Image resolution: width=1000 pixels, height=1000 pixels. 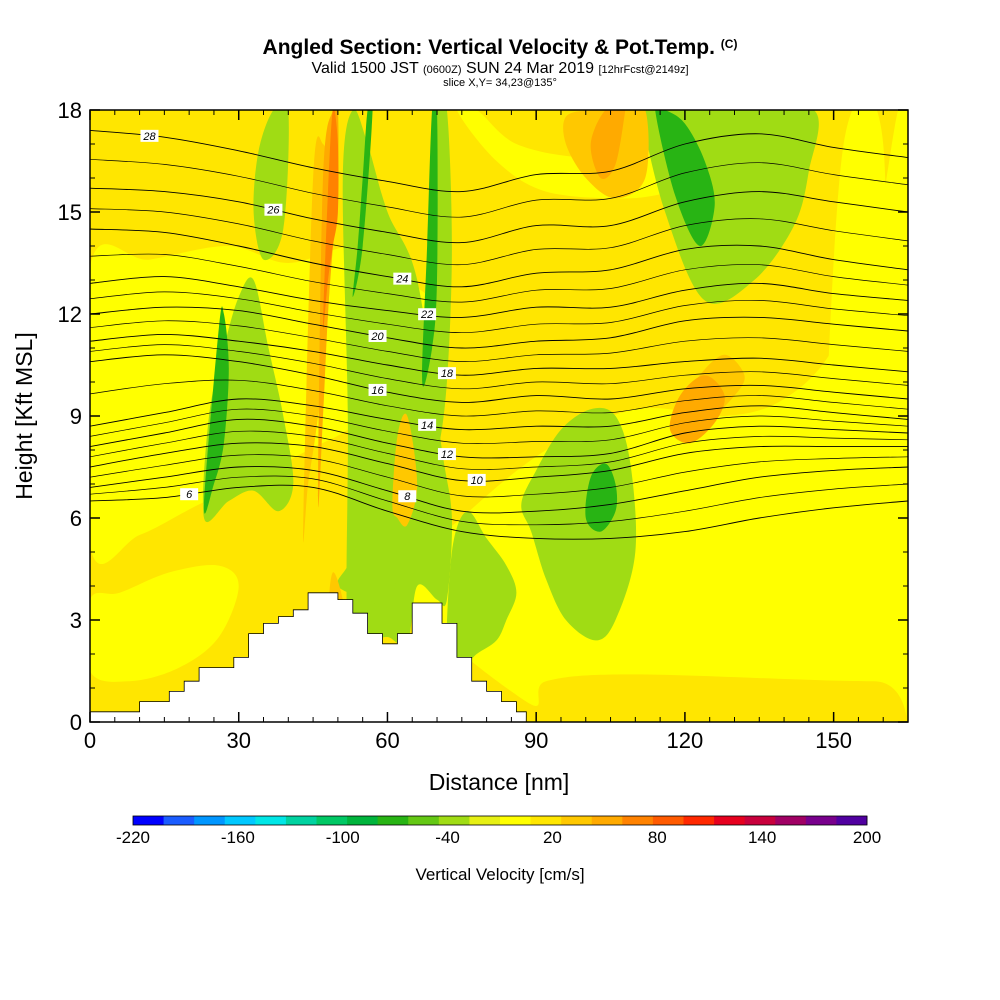 I want to click on colorbar-title: Vertical Velocity [cm/s], so click(x=499, y=874).